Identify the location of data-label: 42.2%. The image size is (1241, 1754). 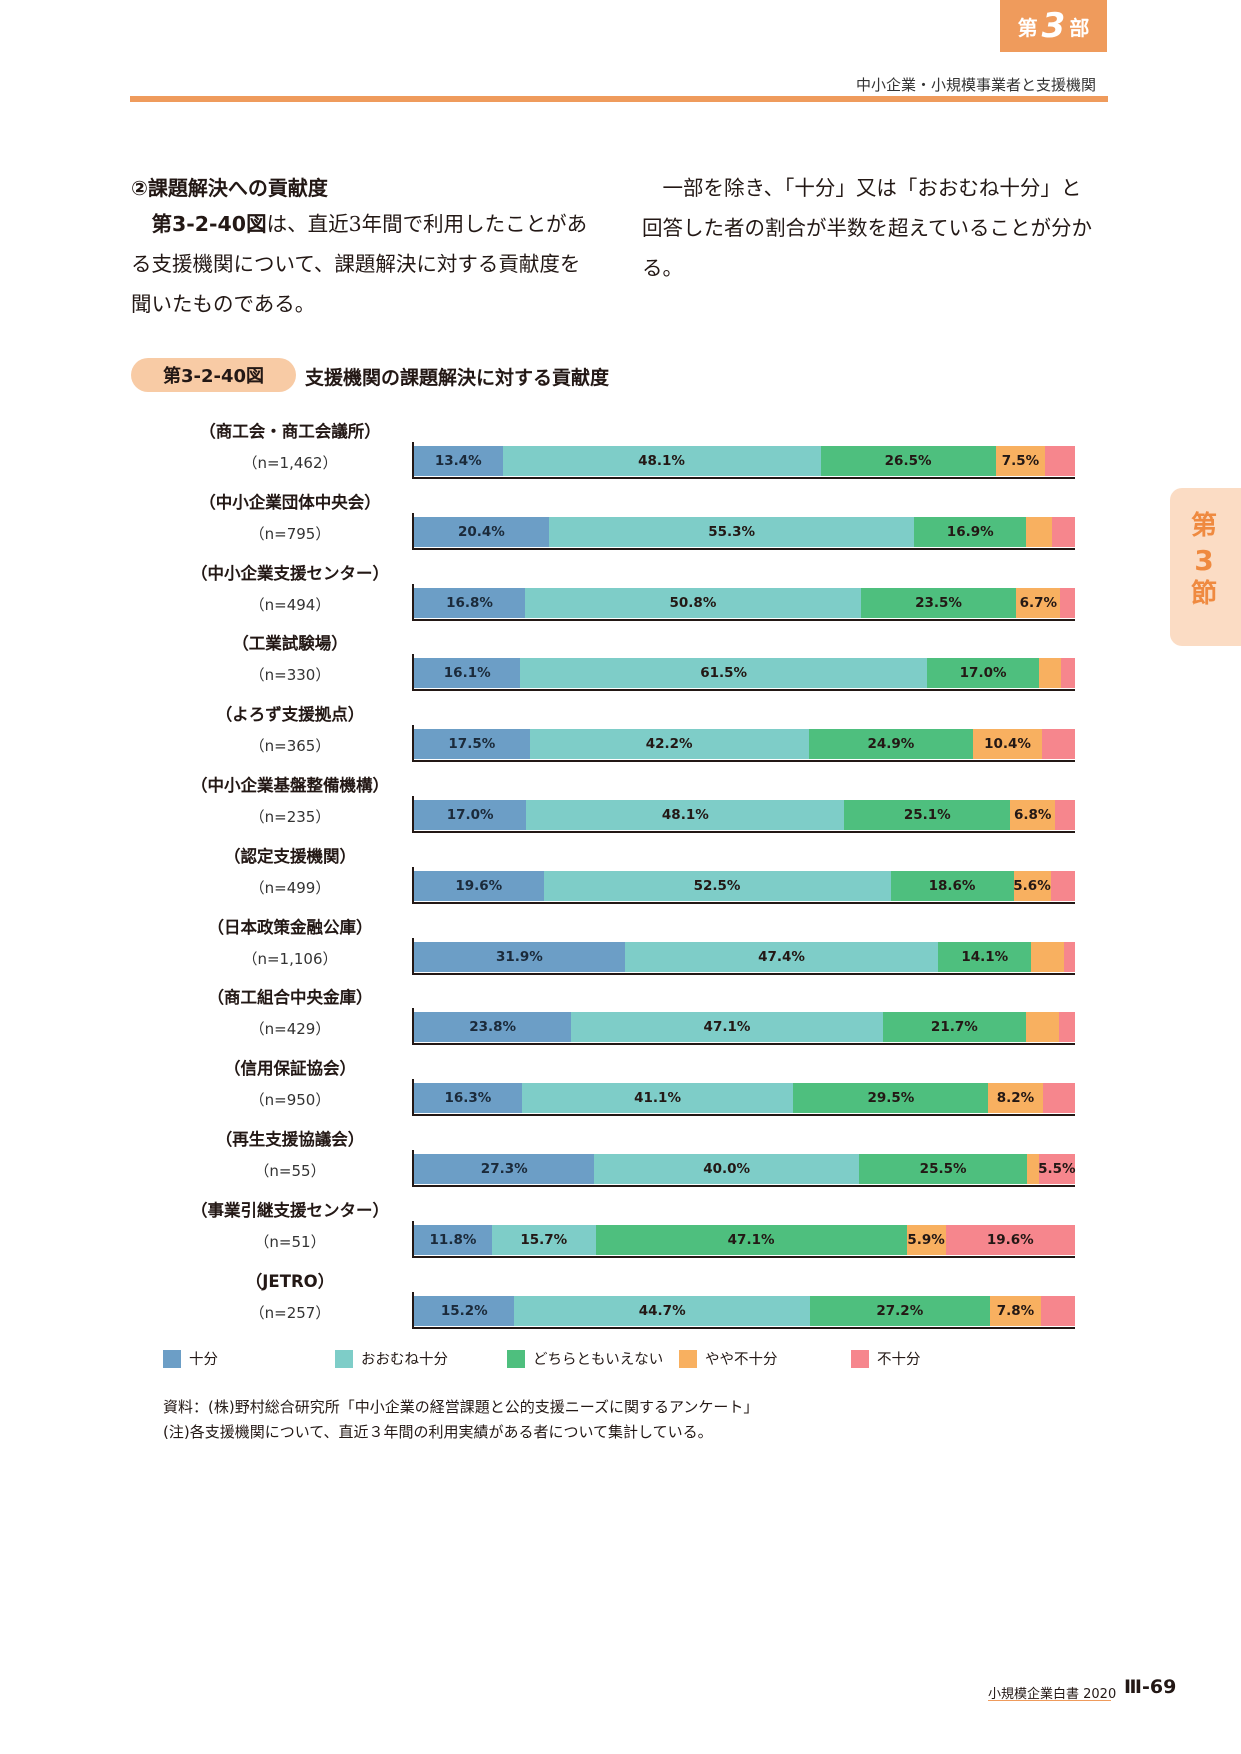
(669, 744).